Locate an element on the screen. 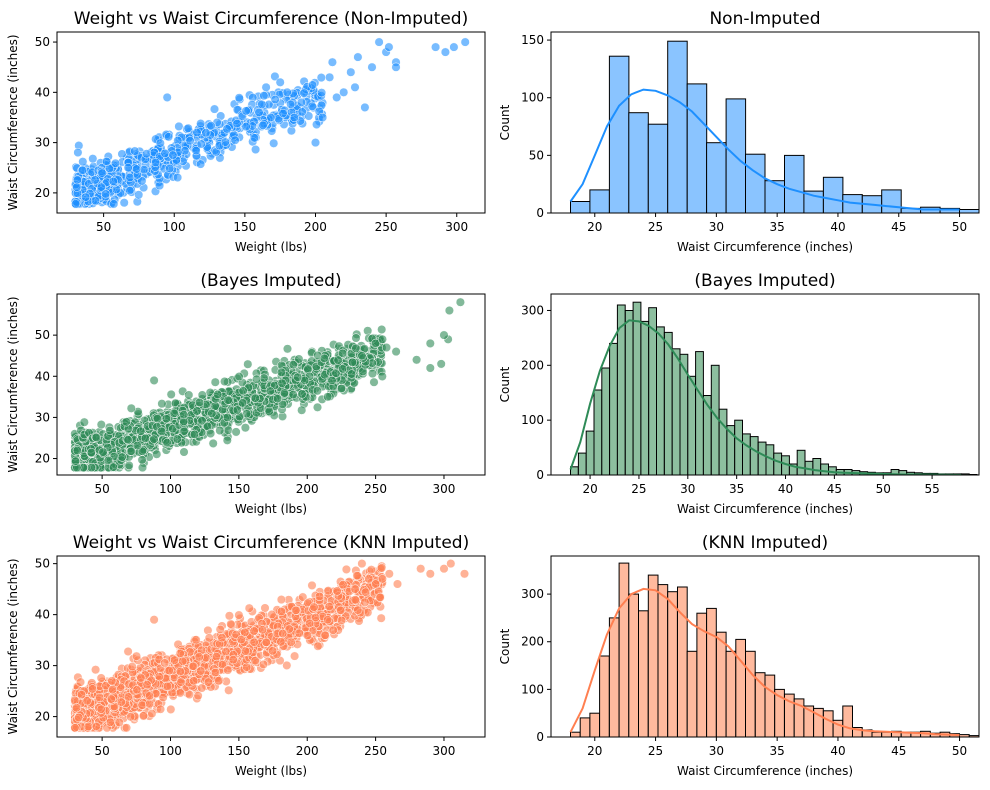 The width and height of the screenshot is (990, 790). x-tick-label: 35 is located at coordinates (736, 489).